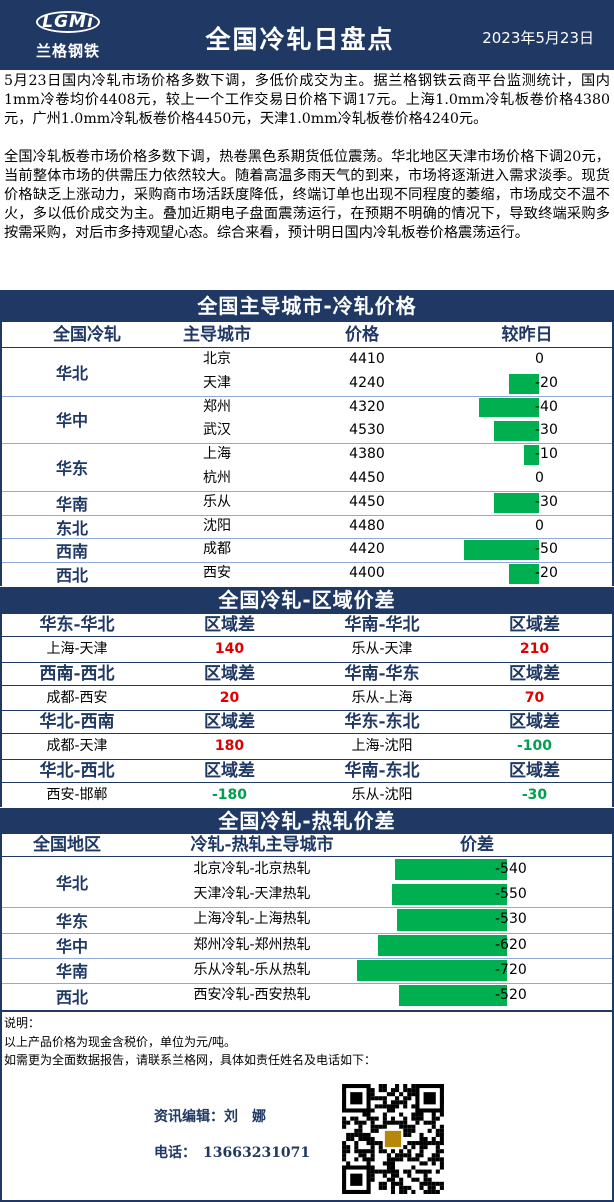  Describe the element at coordinates (393, 1139) in the screenshot. I see `qr-code-icon` at that location.